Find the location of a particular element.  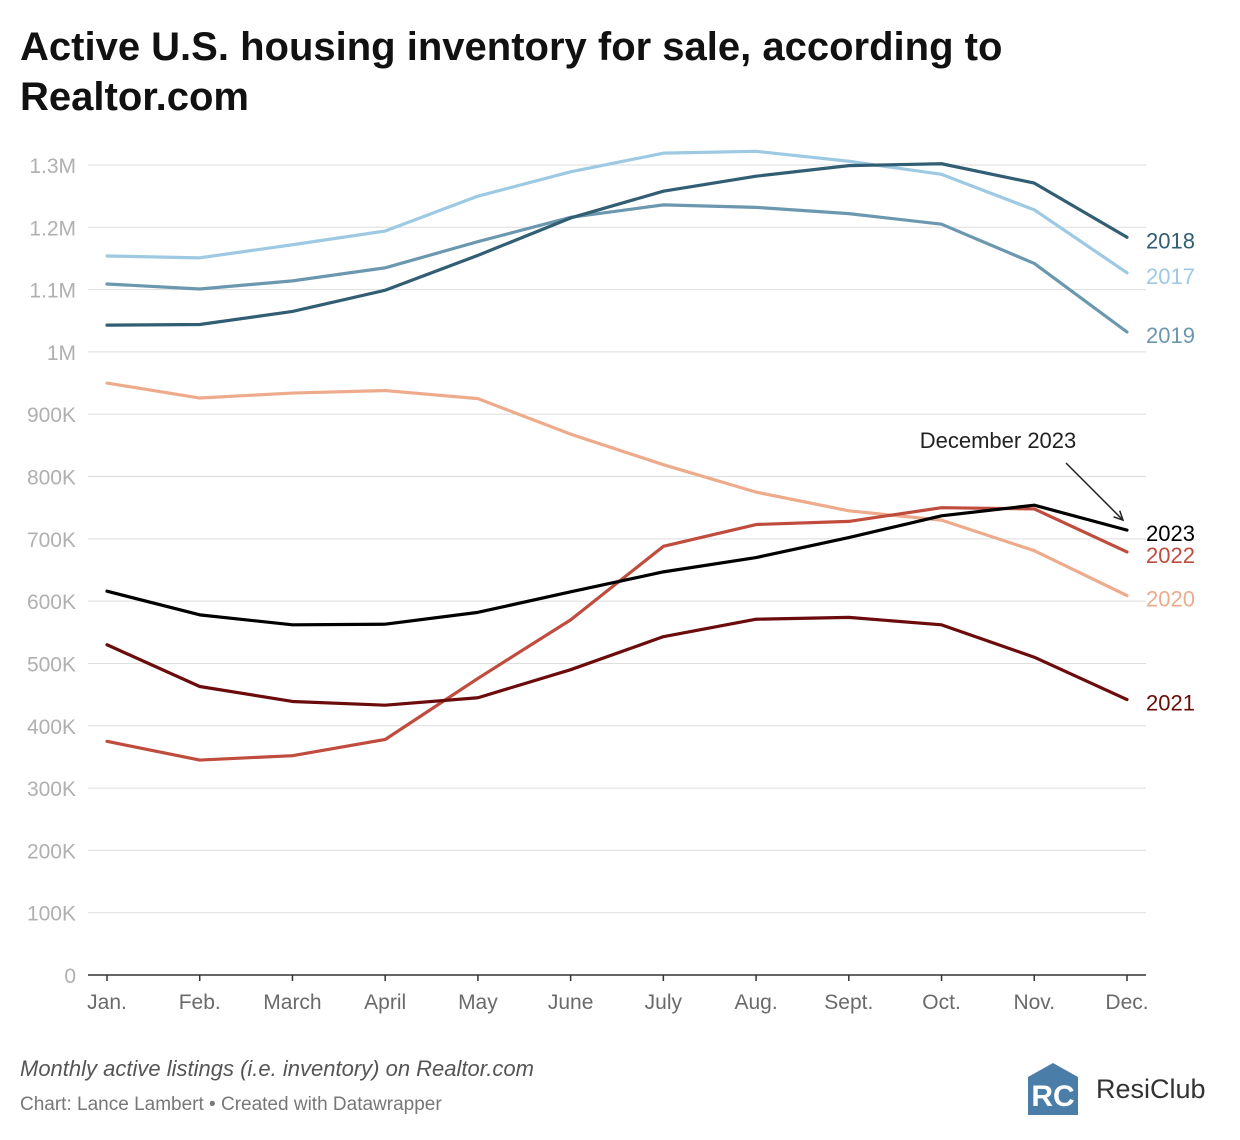

y-tick-label: 100K is located at coordinates (51, 914).